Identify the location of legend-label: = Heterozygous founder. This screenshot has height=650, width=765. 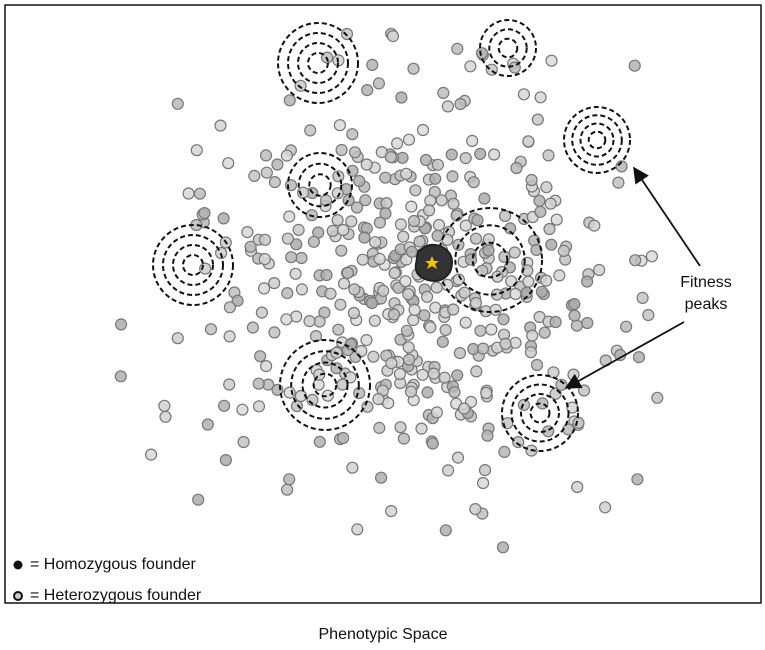
(116, 595).